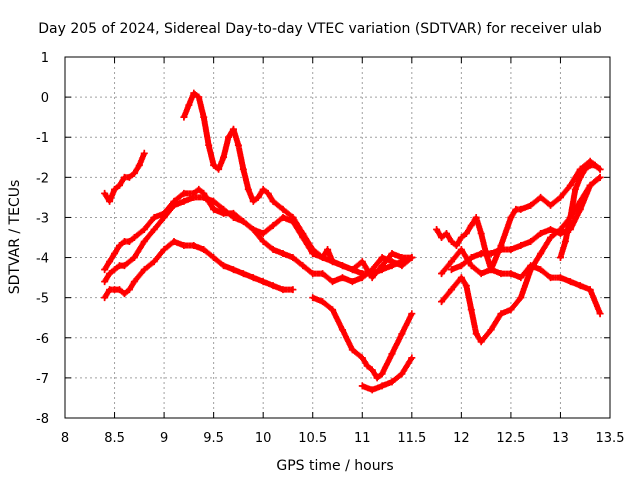 The image size is (640, 480). I want to click on x-tick-label: 11.5, so click(411, 438).